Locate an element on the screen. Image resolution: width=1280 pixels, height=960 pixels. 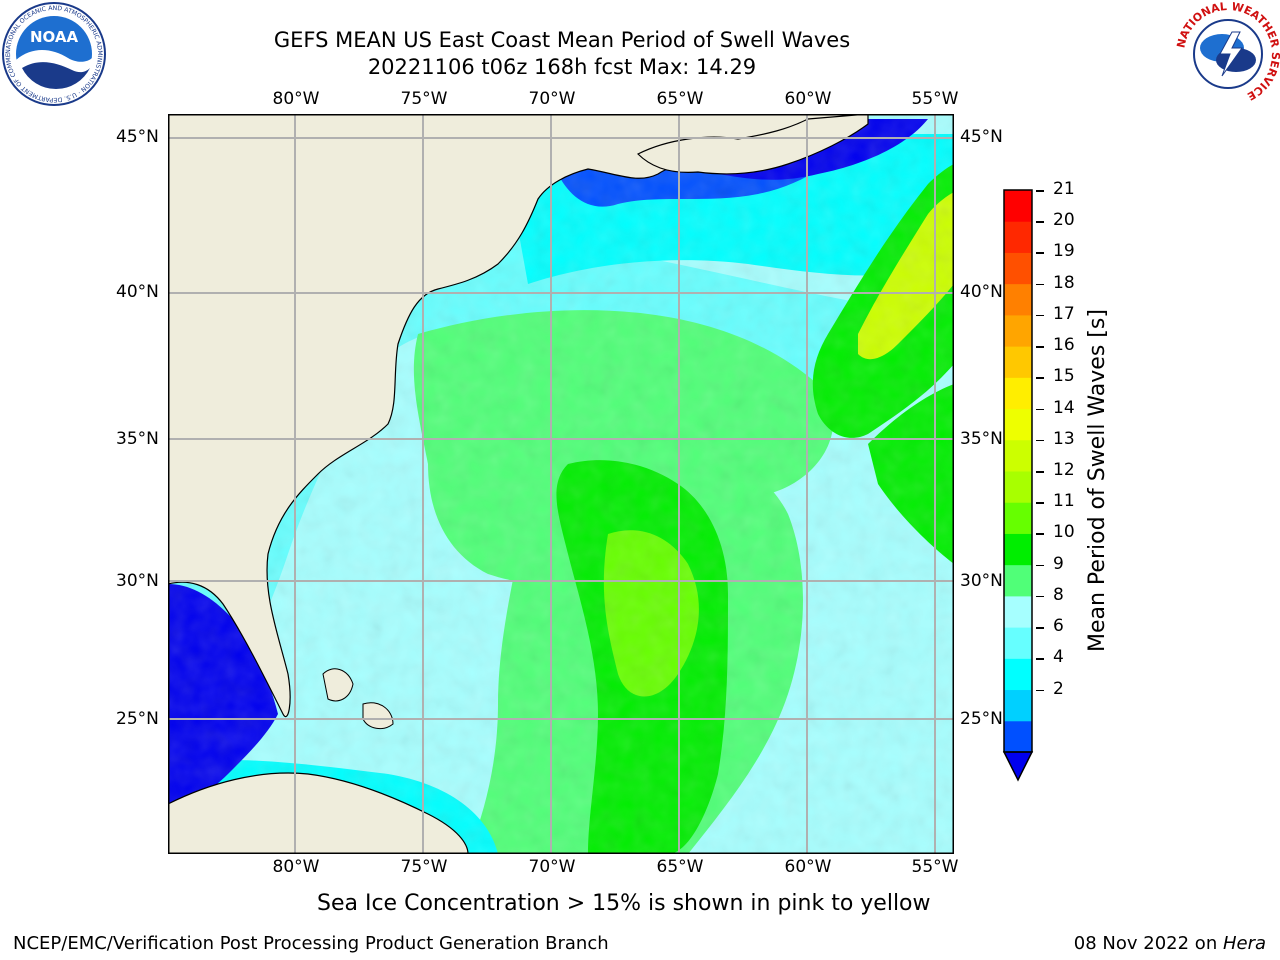
lat-label-right-45n: 45°N is located at coordinates (981, 137).